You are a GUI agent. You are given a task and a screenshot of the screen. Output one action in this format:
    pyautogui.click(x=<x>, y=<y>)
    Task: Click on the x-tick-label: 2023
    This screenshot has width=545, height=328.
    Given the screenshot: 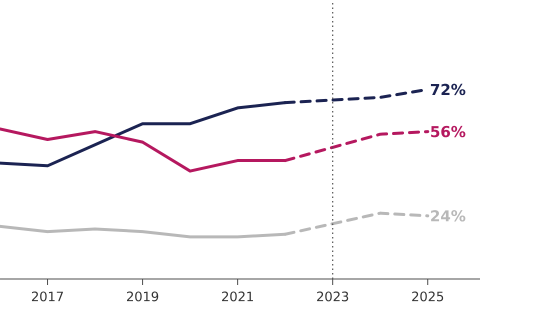 What is the action you would take?
    pyautogui.click(x=332, y=297)
    